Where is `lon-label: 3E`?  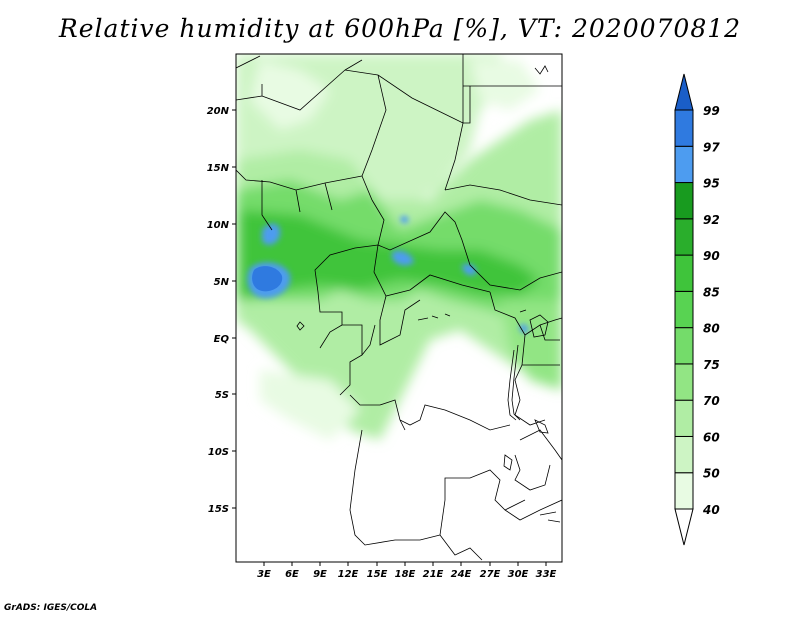 lon-label: 3E is located at coordinates (264, 574).